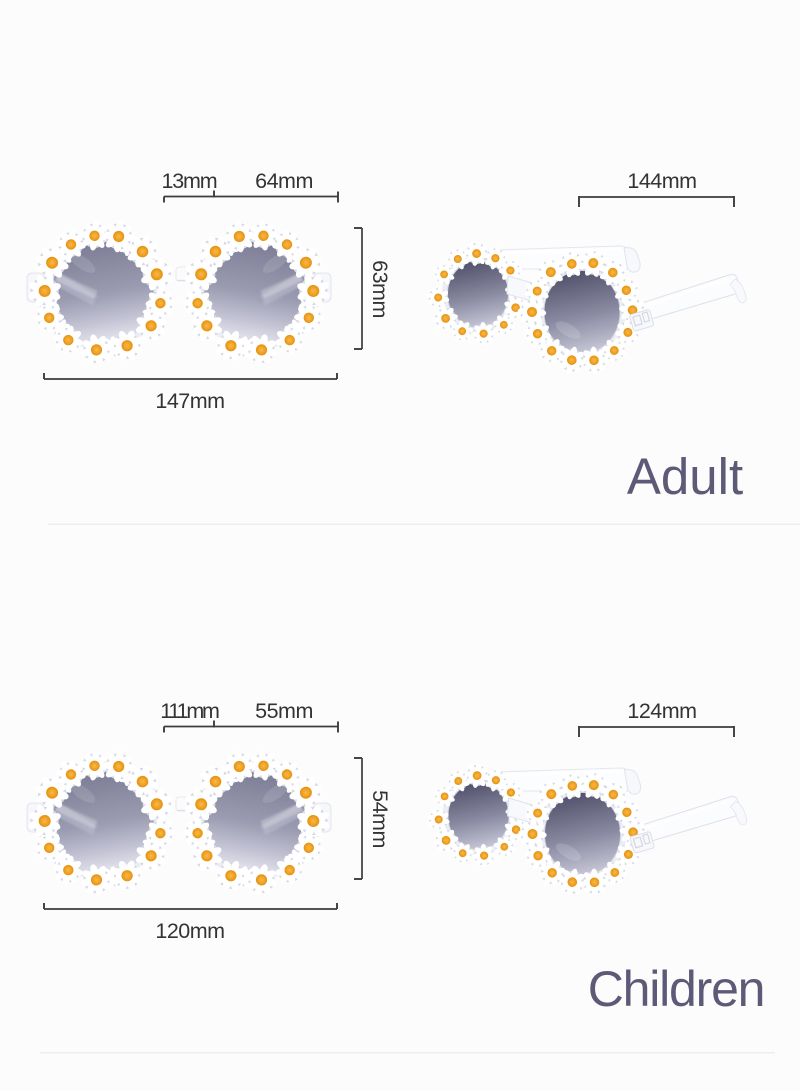 Image resolution: width=800 pixels, height=1091 pixels. Describe the element at coordinates (189, 181) in the screenshot. I see `svg-text: 13mm` at that location.